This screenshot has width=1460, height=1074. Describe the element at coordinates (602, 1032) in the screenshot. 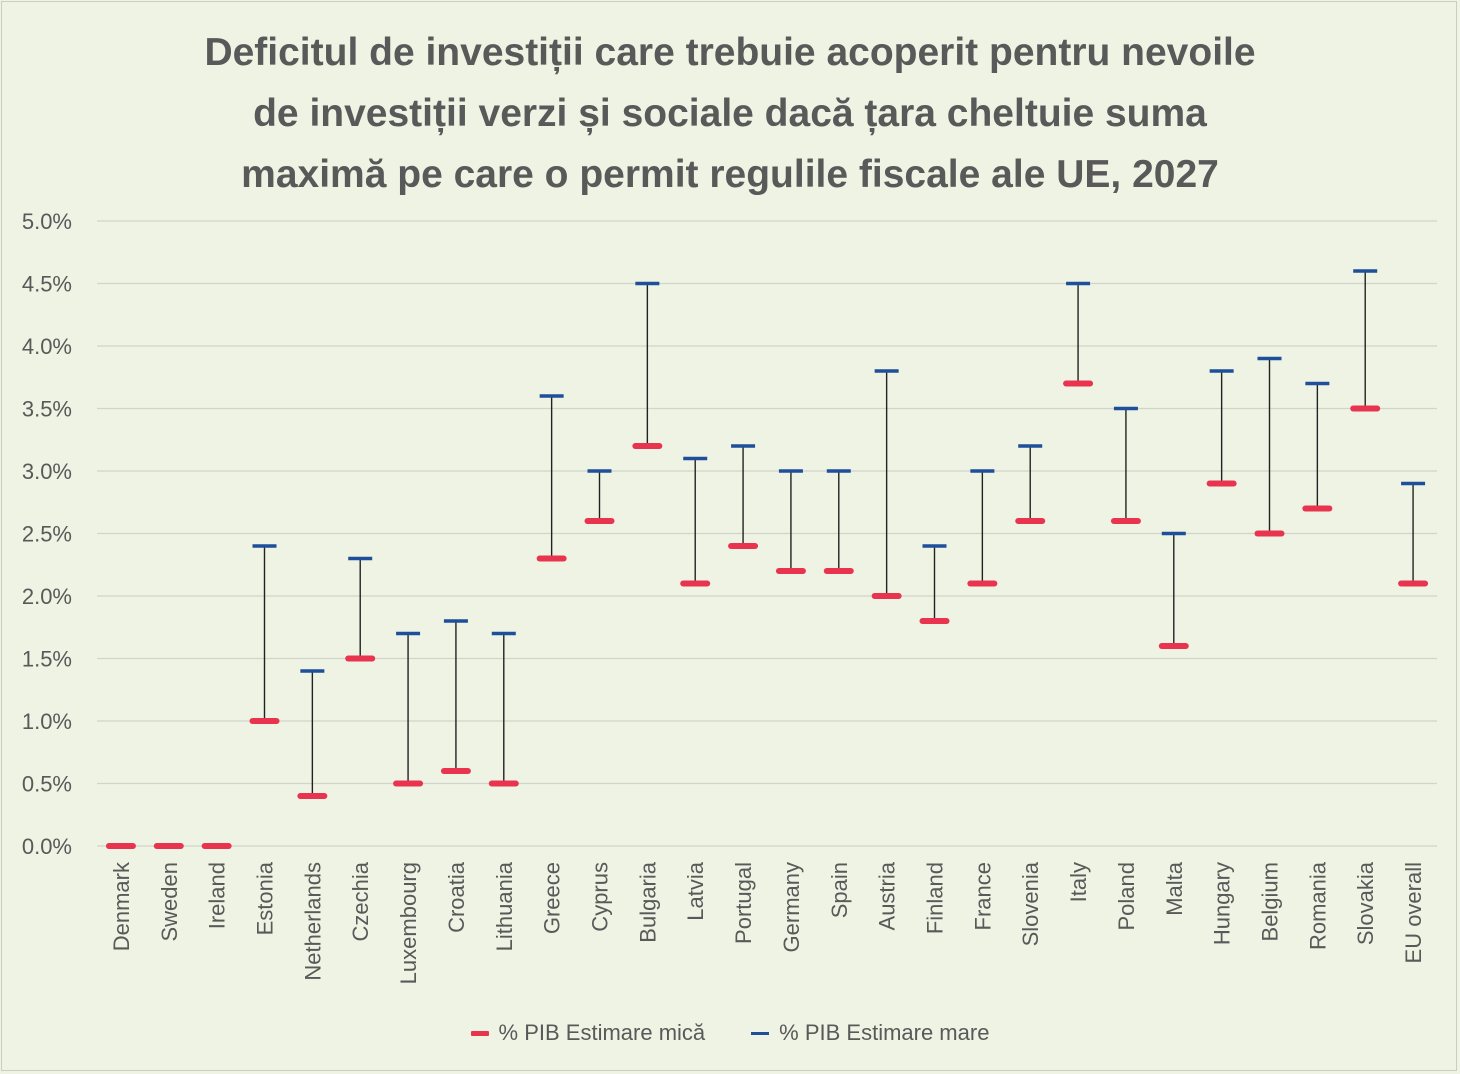

I see `legend-label-low: % PIB Estimare mică` at that location.